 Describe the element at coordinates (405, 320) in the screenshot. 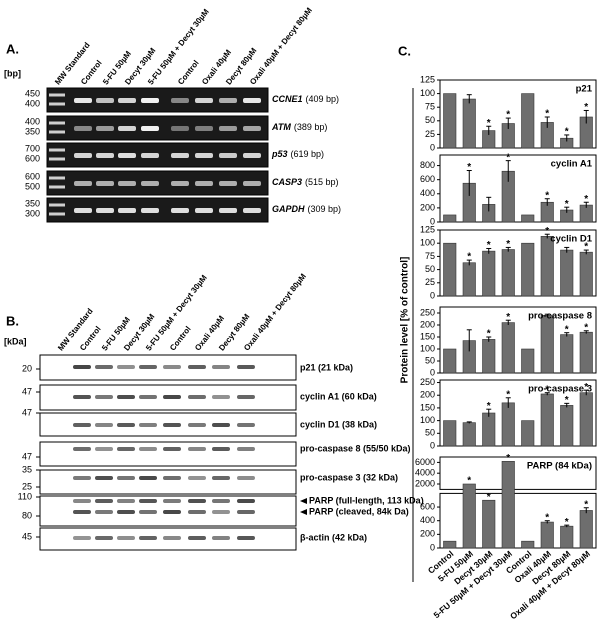

I see `y-axis-label: Protein level [% of control]` at that location.